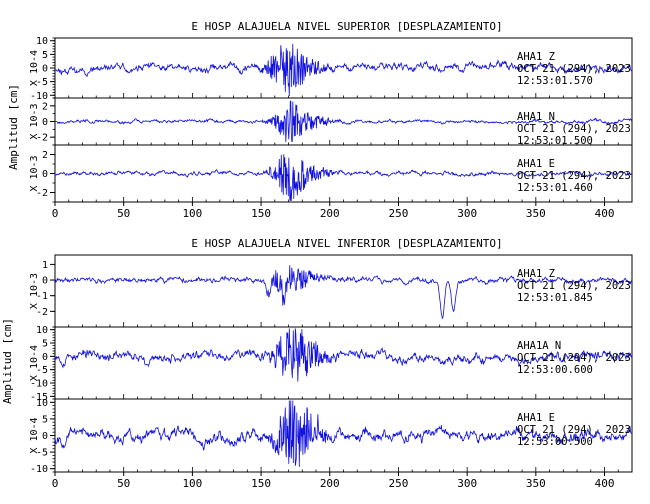 Image resolution: width=650 pixels, height=504 pixels. Describe the element at coordinates (42, 296) in the screenshot. I see `y-tick-label: -1` at that location.